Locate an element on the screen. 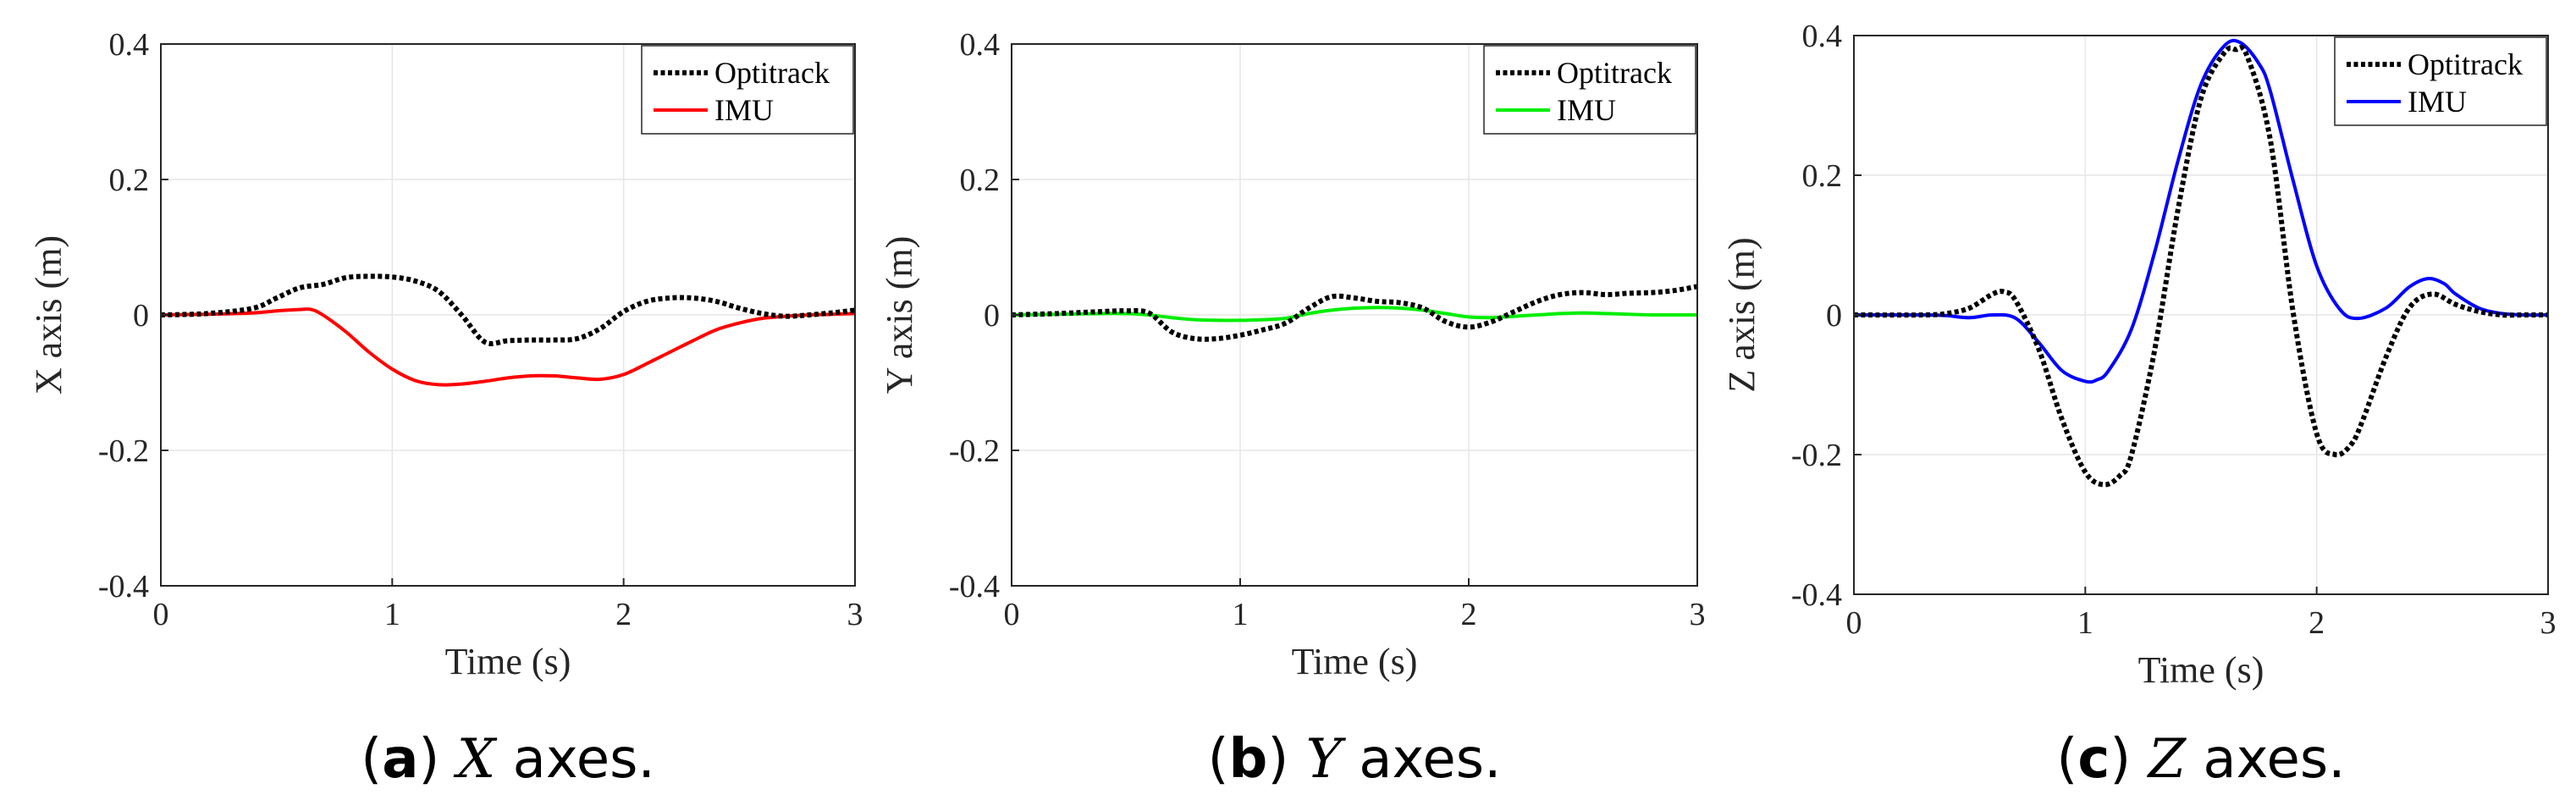  y-axis-label-b: Y axis (m) is located at coordinates (900, 315).